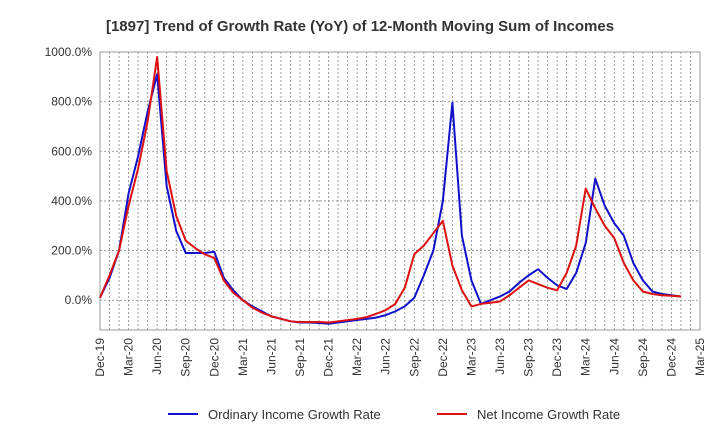 This screenshot has width=720, height=440. I want to click on x-tick-label: Sep-21, so click(300, 357).